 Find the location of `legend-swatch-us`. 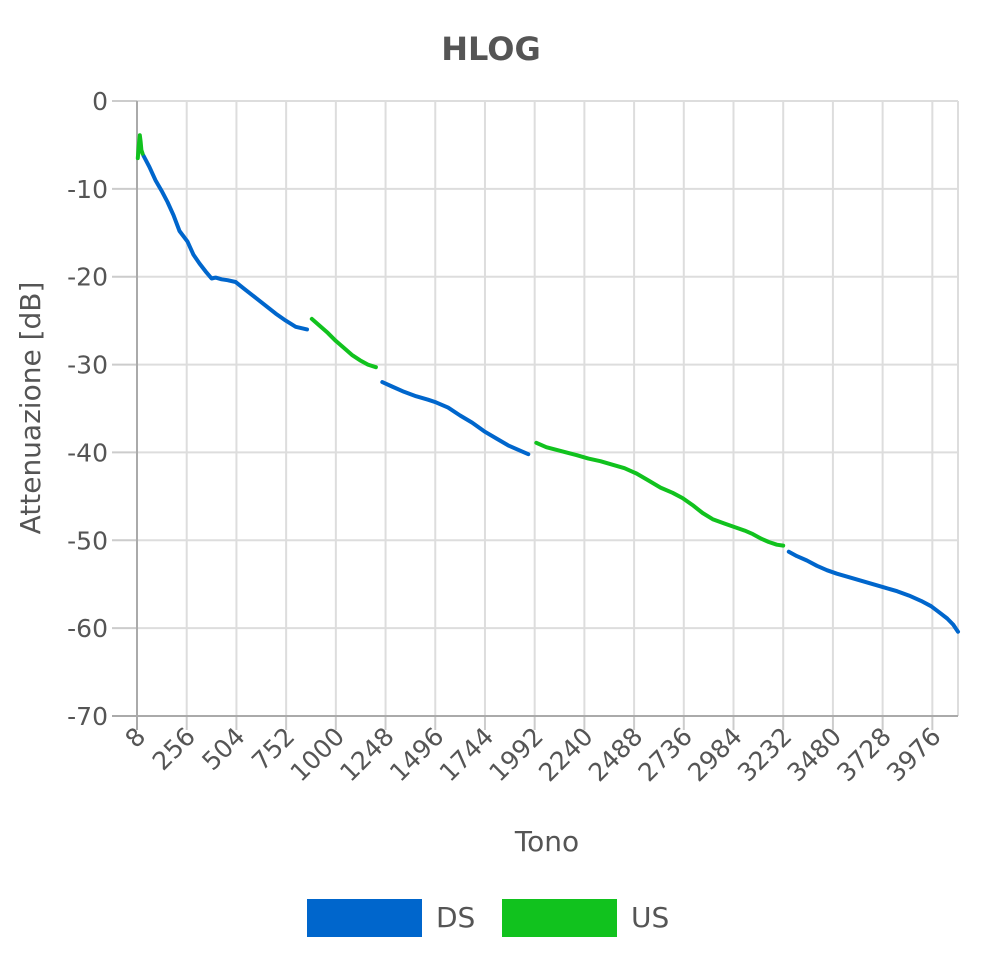

legend-swatch-us is located at coordinates (559, 918).